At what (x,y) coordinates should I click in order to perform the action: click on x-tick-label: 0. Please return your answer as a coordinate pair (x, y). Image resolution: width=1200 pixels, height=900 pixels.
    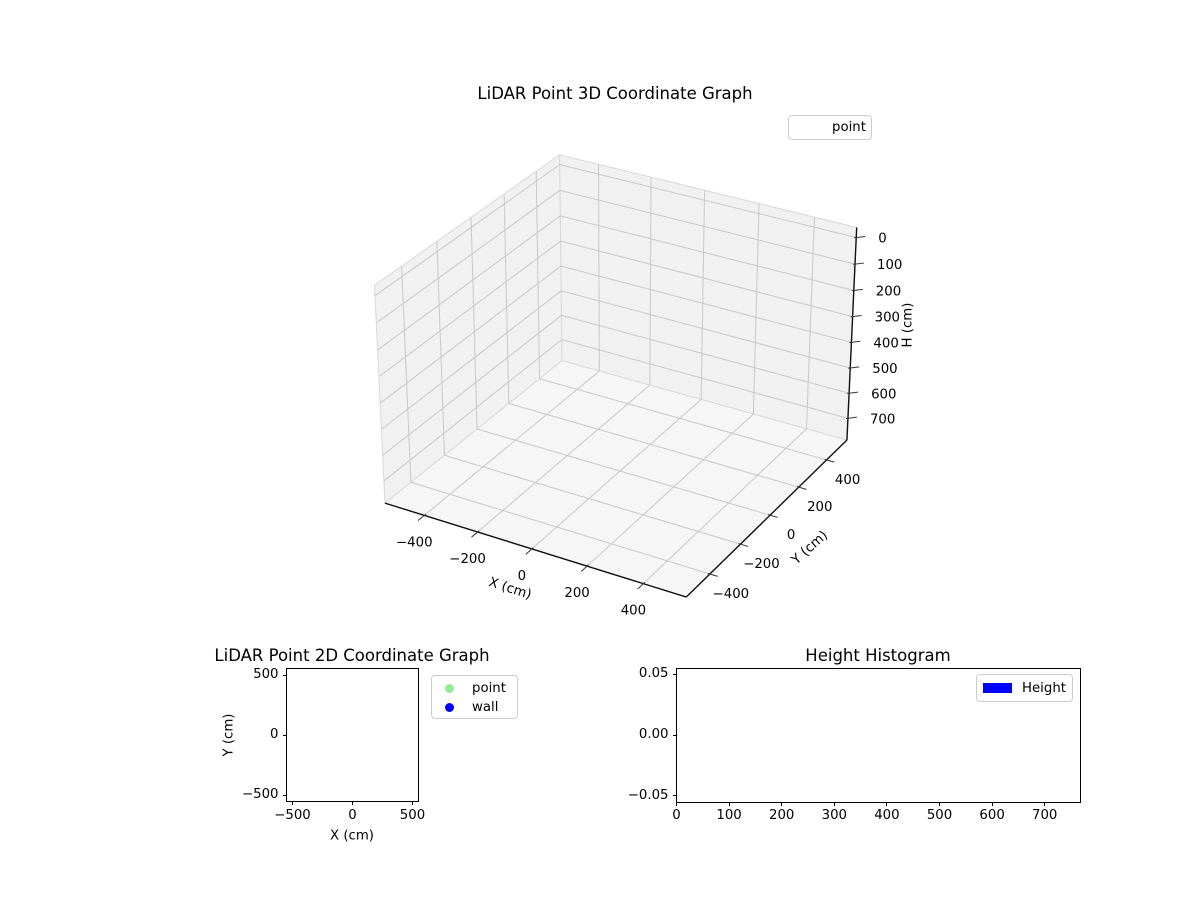
    Looking at the image, I should click on (522, 576).